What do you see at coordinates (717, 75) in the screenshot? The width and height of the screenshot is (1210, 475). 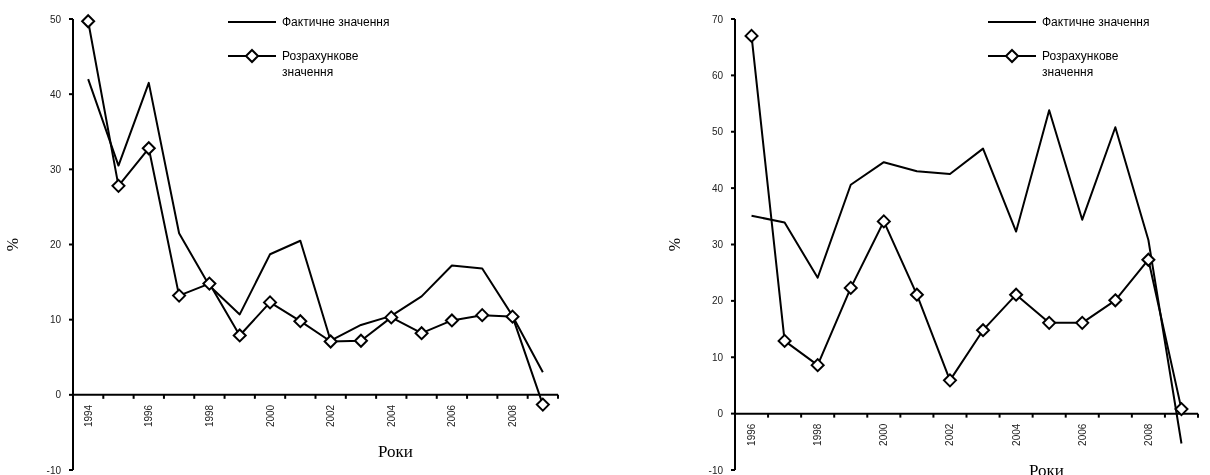 I see `y-tick-label: 60` at bounding box center [717, 75].